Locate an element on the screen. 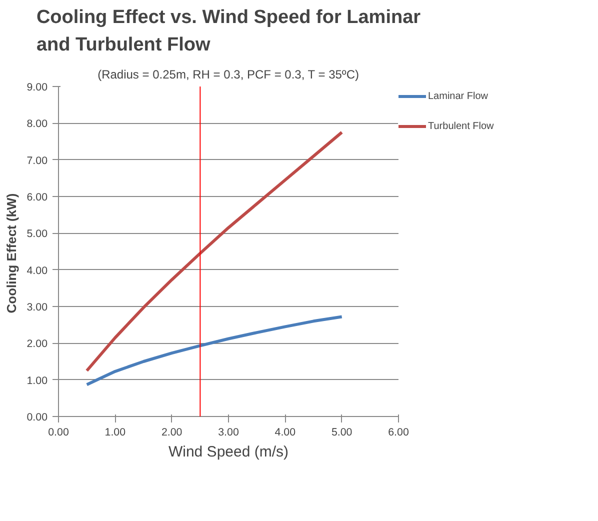  chart-title: Cooling Effect vs. Wind Speed for Laminar and Turbulent Flow is located at coordinates (229, 31).